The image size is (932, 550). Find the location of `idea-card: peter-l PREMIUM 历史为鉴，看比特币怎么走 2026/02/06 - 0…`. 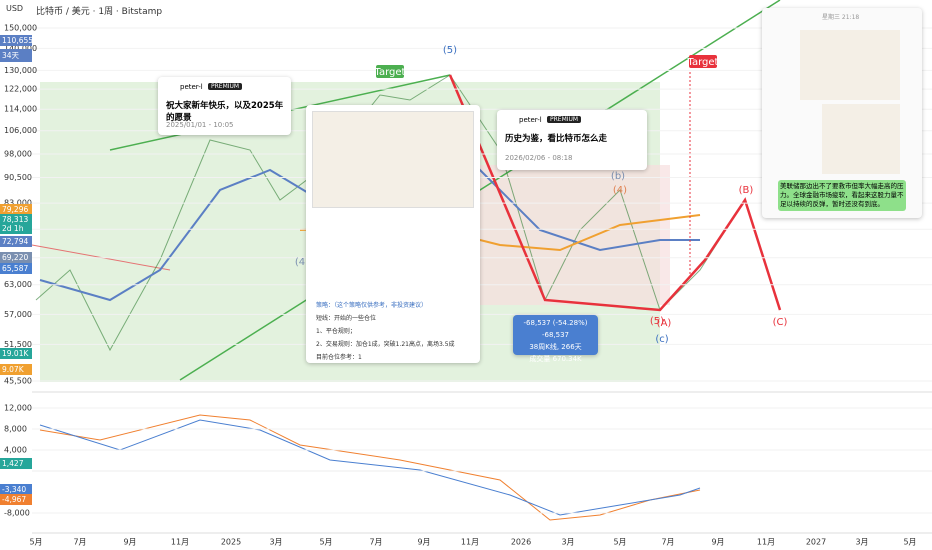

idea-card: peter-l PREMIUM 历史为鉴，看比特币怎么走 2026/02/06 - 0… is located at coordinates (572, 140).